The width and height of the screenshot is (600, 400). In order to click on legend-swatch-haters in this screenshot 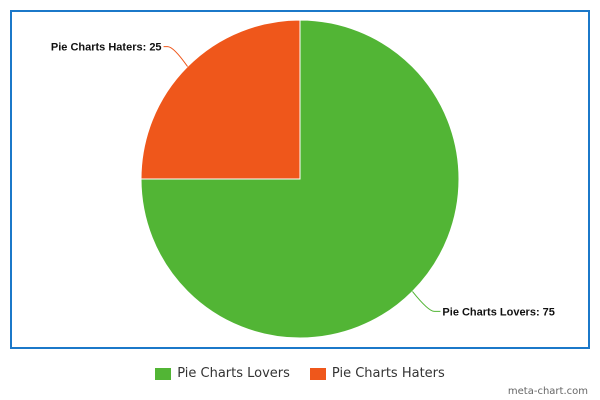, I will do `click(317, 373)`.